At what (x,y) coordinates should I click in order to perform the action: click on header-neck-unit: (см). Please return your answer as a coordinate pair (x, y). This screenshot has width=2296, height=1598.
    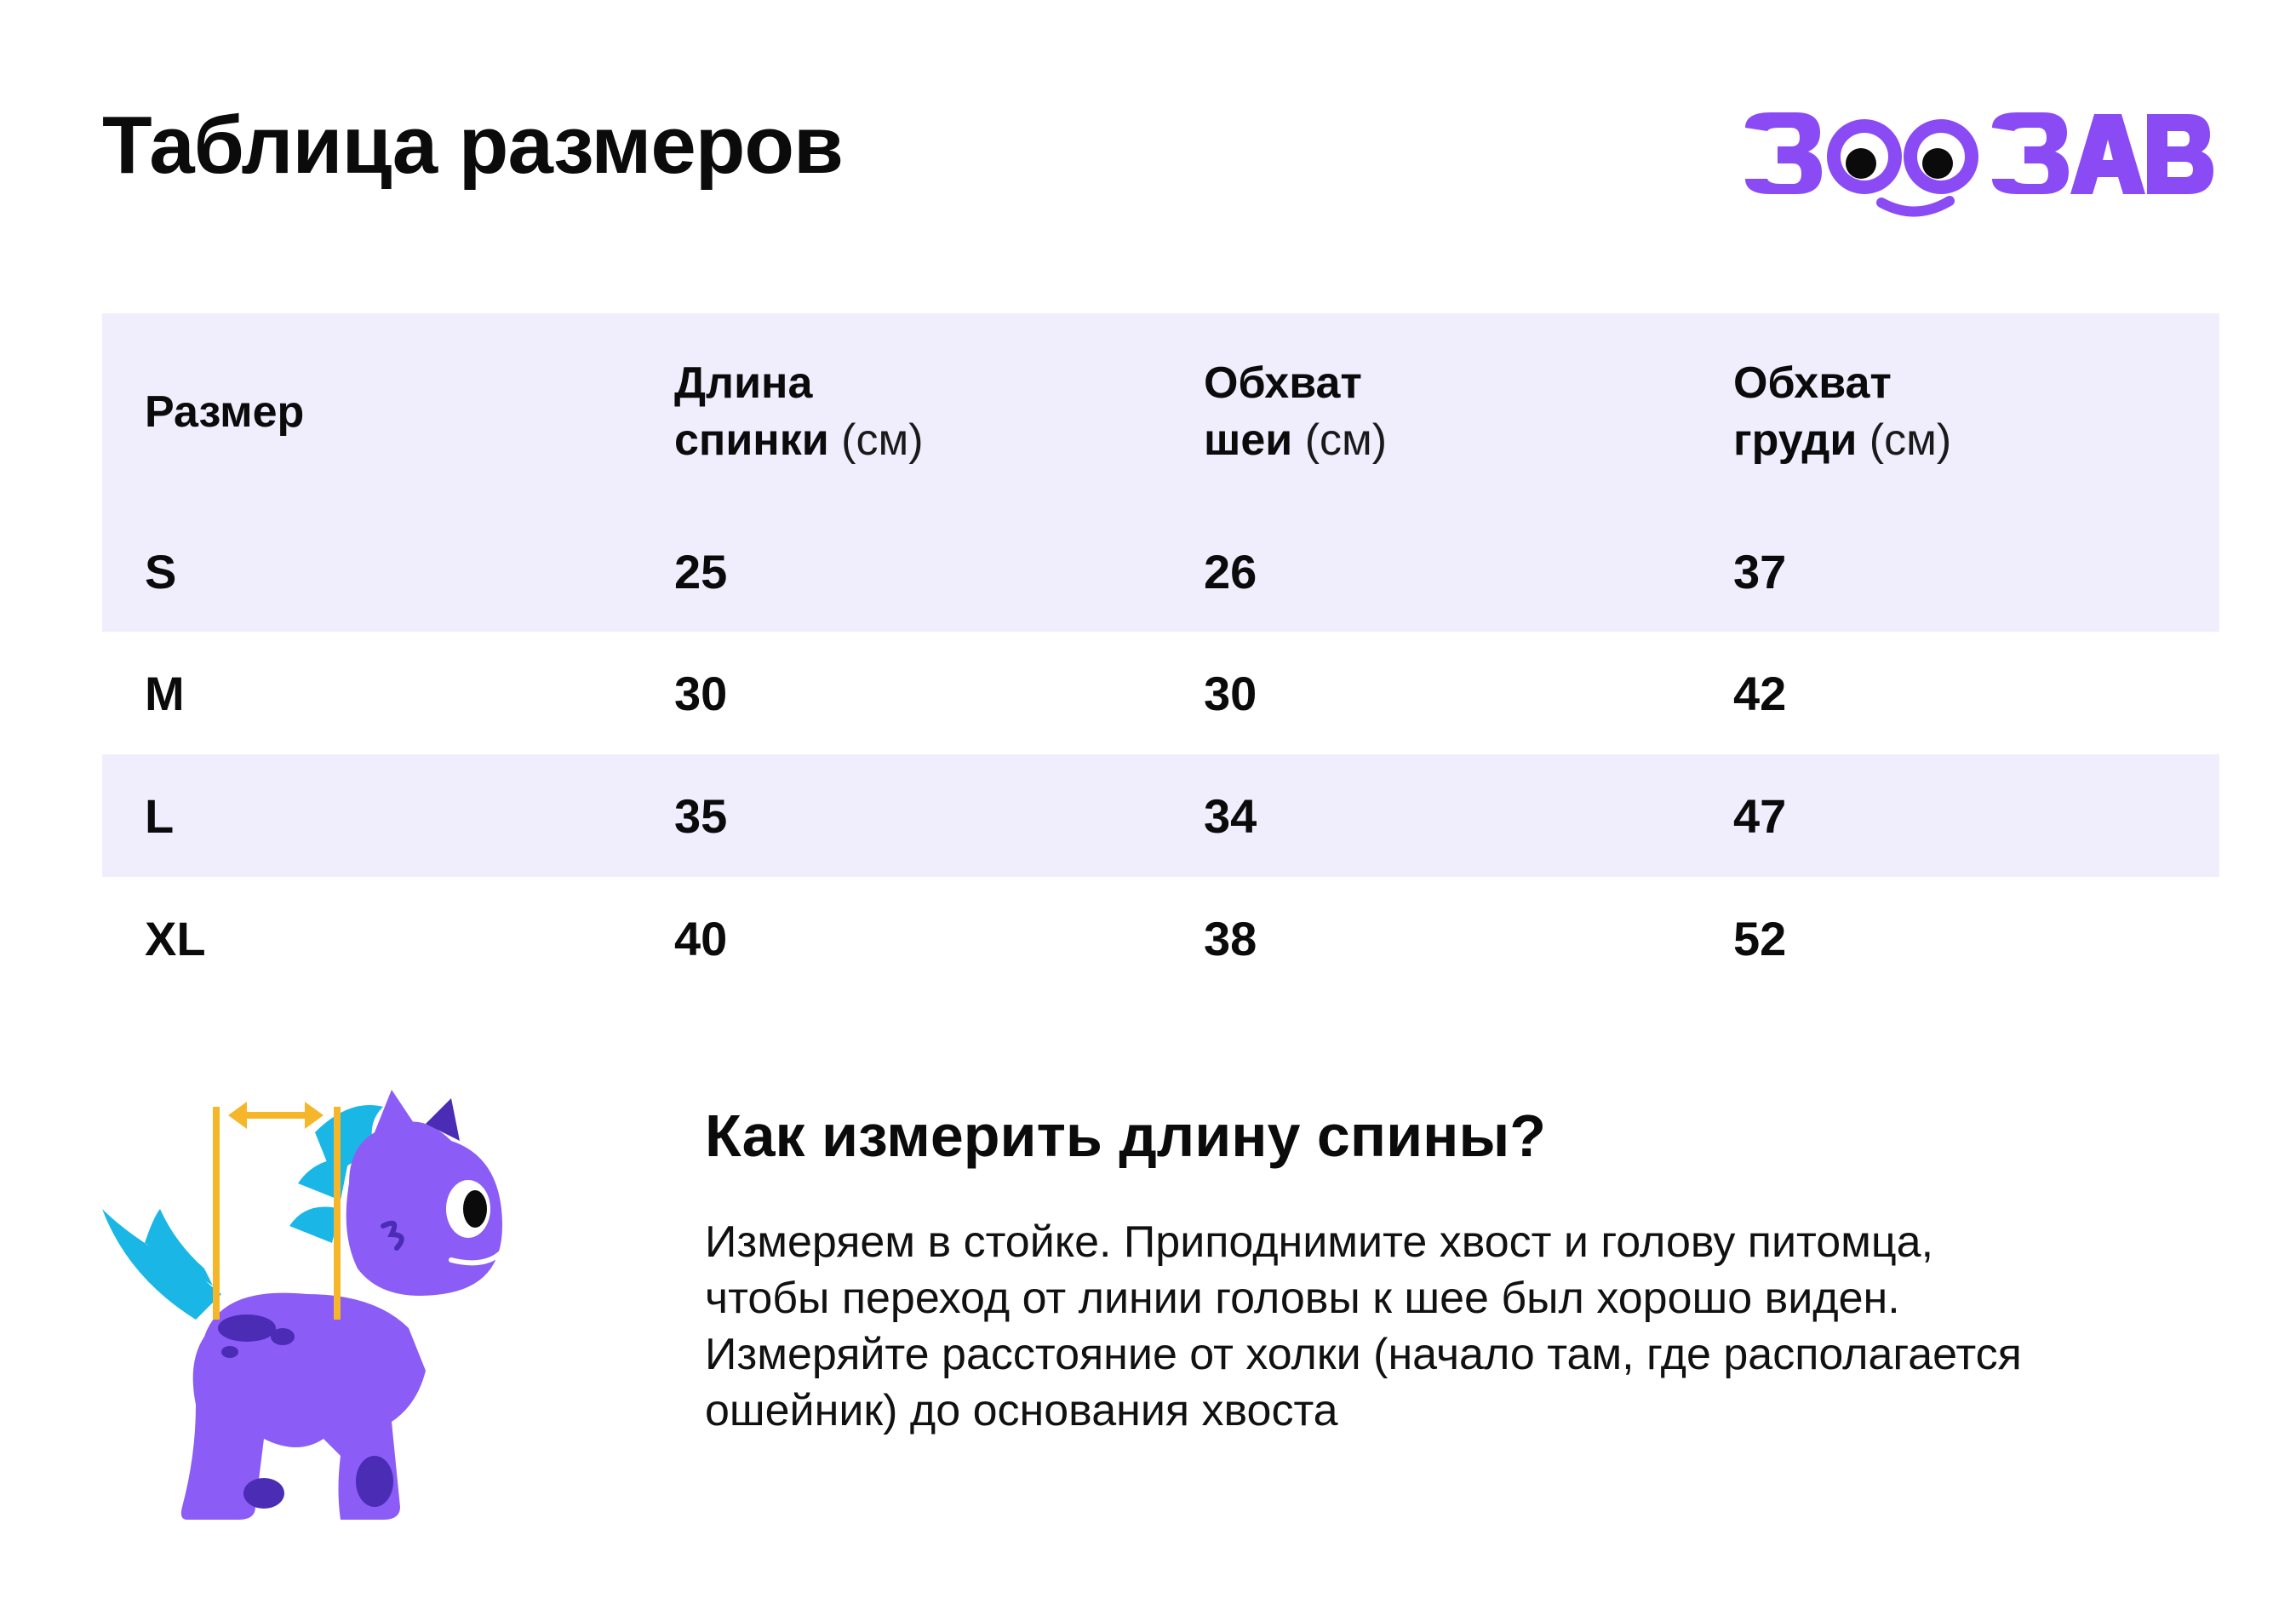
    Looking at the image, I should click on (1346, 440).